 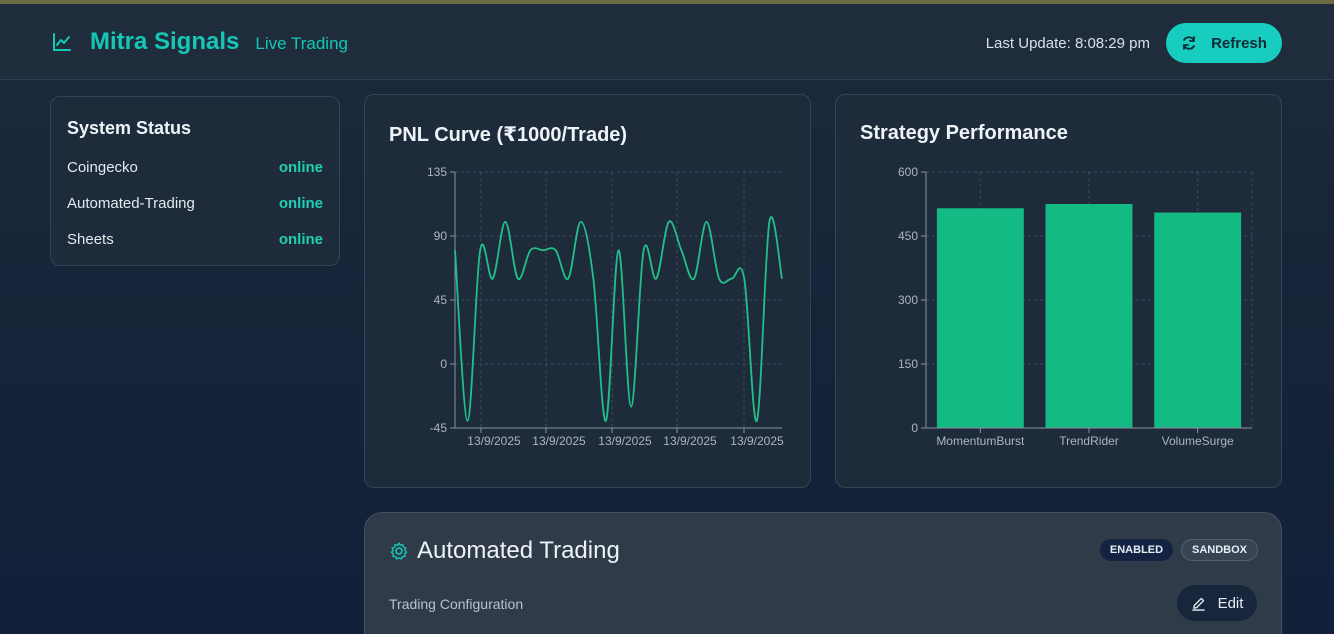 I want to click on service-name: Sheets, so click(x=90, y=239).